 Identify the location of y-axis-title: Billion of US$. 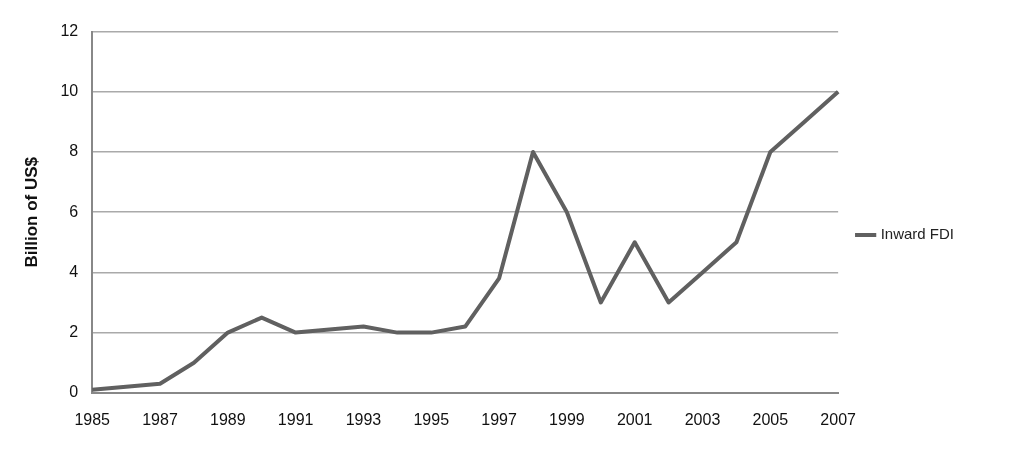
(31, 212).